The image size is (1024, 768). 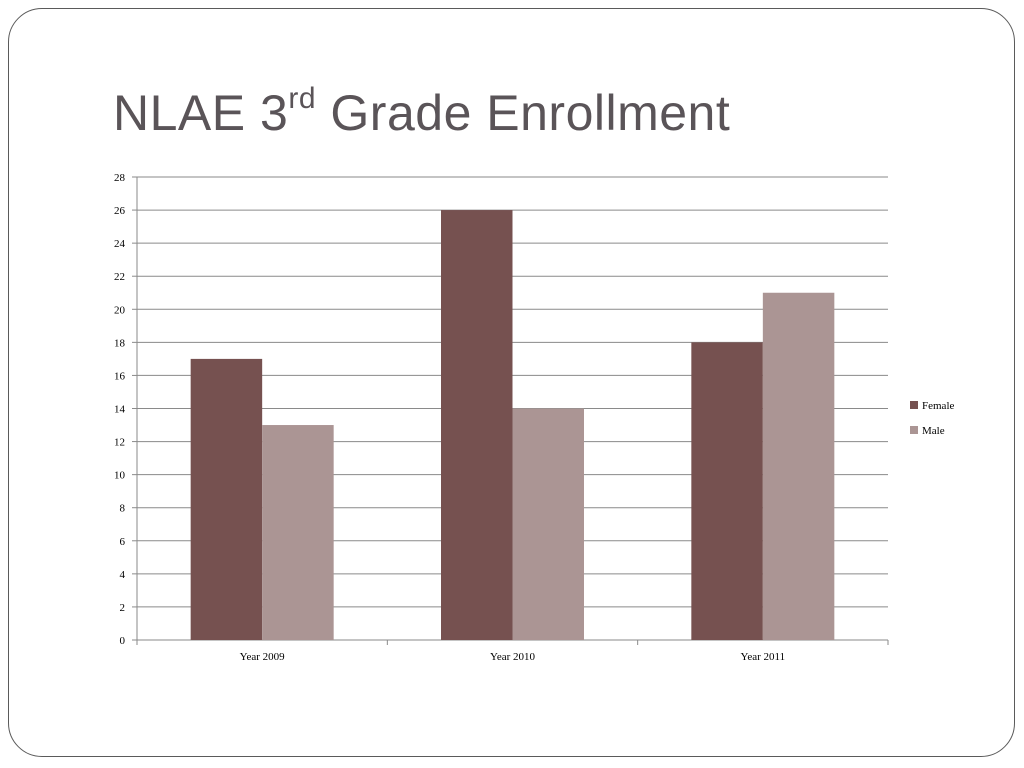 I want to click on slide-title: NLAE 3rd Grade Enrollment, so click(x=421, y=113).